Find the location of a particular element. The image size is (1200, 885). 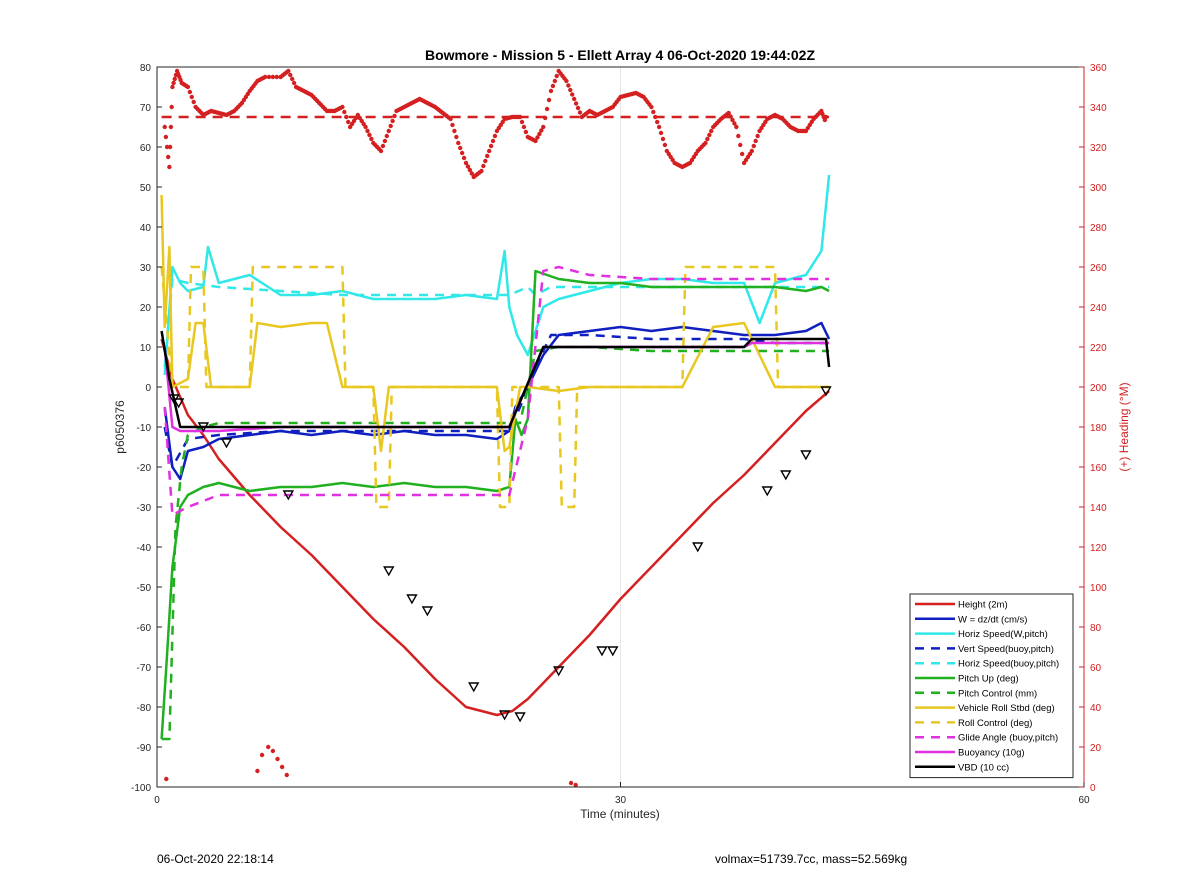

y-tick-label: 0 is located at coordinates (148, 388).